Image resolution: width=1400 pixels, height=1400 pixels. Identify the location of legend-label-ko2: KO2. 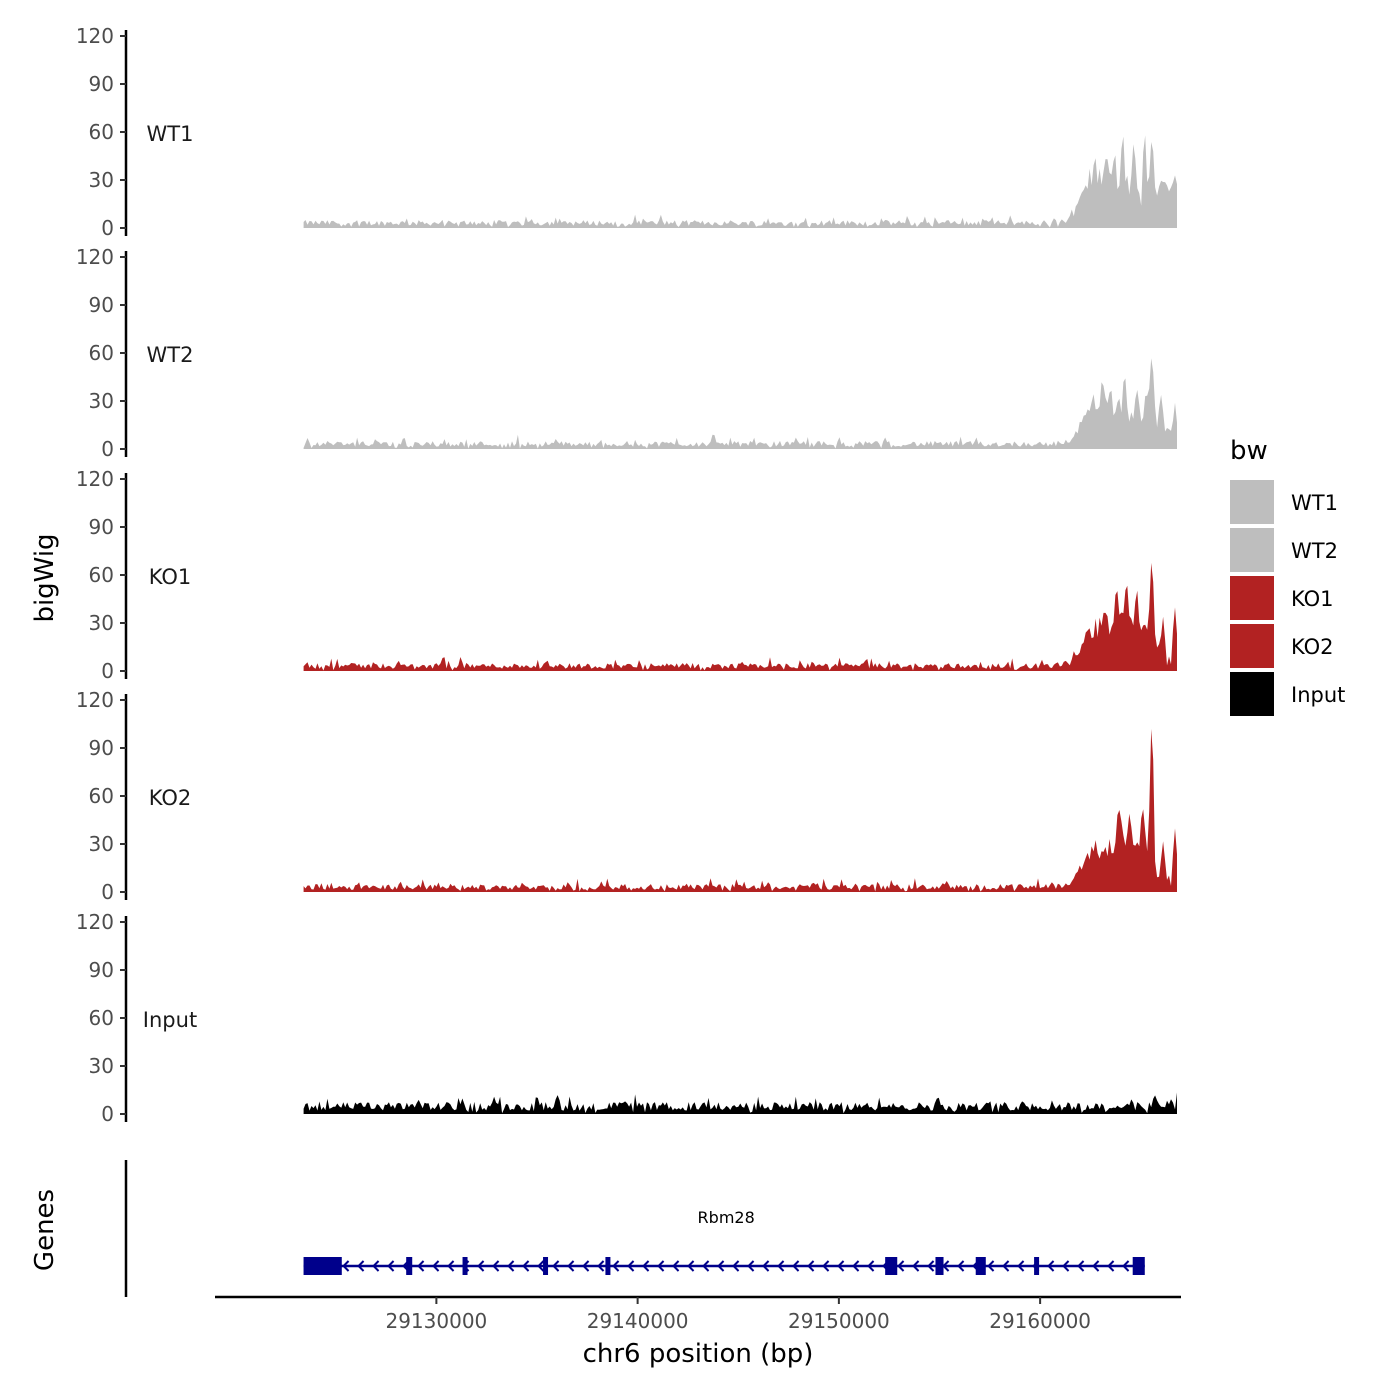
(1312, 647).